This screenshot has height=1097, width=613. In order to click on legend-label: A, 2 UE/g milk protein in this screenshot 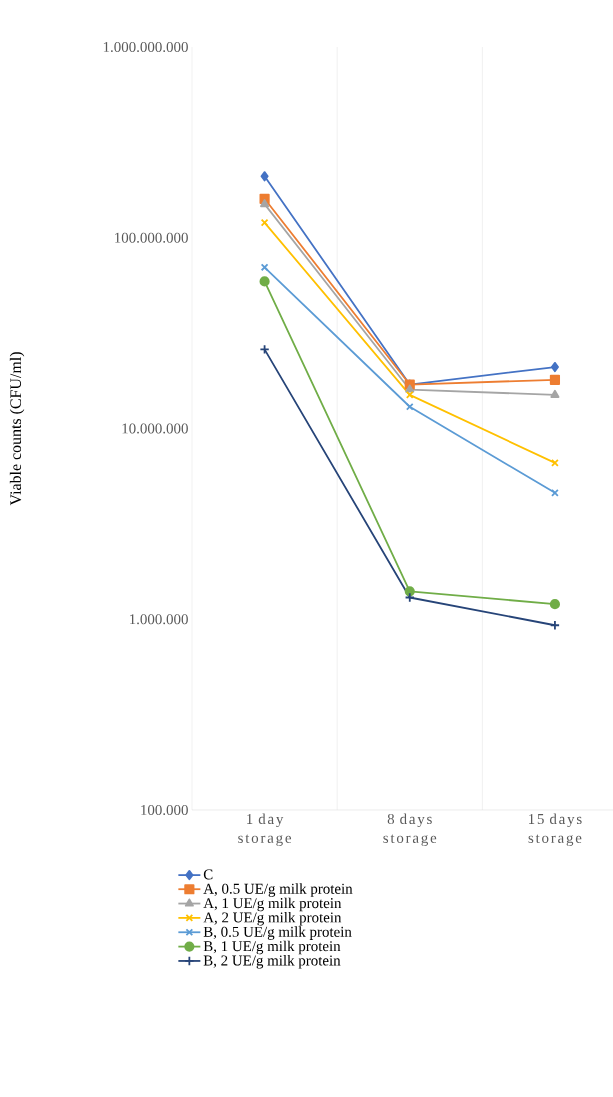, I will do `click(272, 918)`.